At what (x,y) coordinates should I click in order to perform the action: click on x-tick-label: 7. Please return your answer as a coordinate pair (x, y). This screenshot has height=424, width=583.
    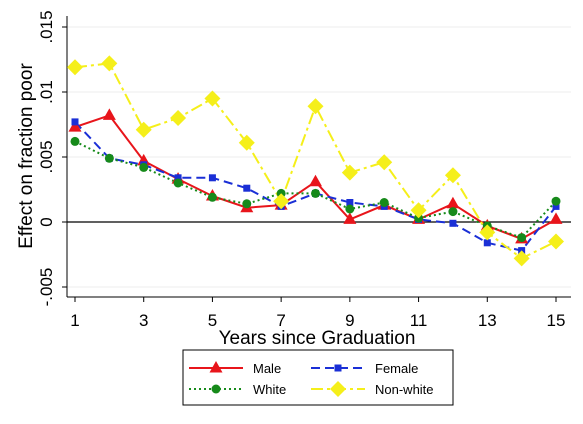
    Looking at the image, I should click on (280, 320).